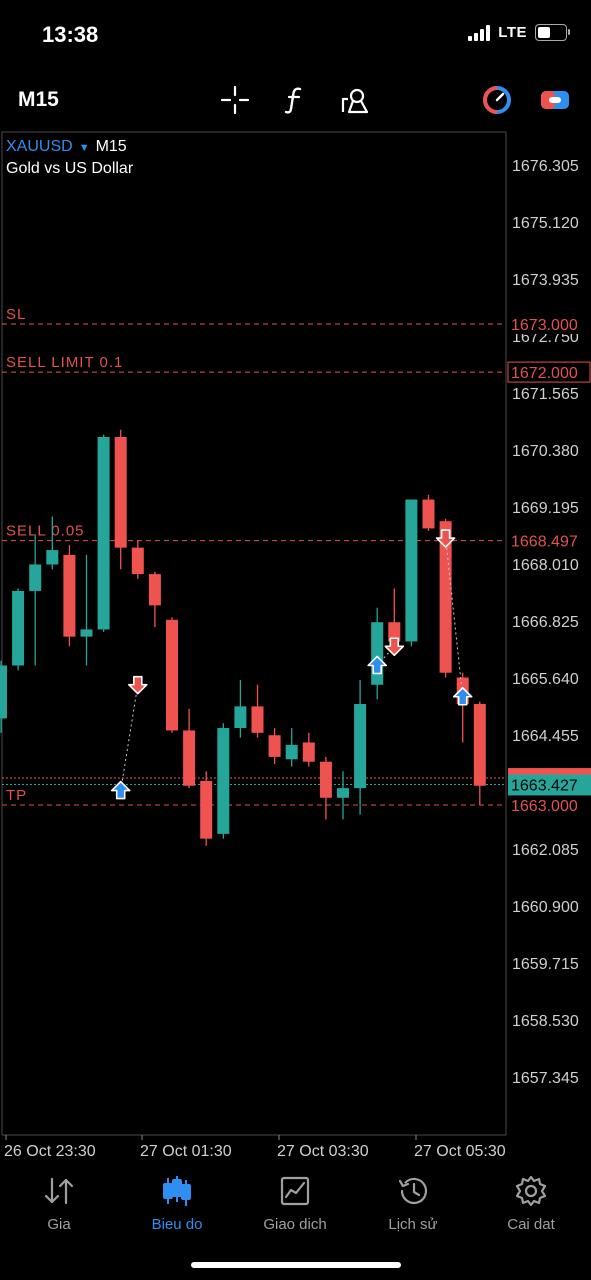 Image resolution: width=591 pixels, height=1280 pixels. Describe the element at coordinates (545, 907) in the screenshot. I see `y-tick-label: 1660.900` at that location.